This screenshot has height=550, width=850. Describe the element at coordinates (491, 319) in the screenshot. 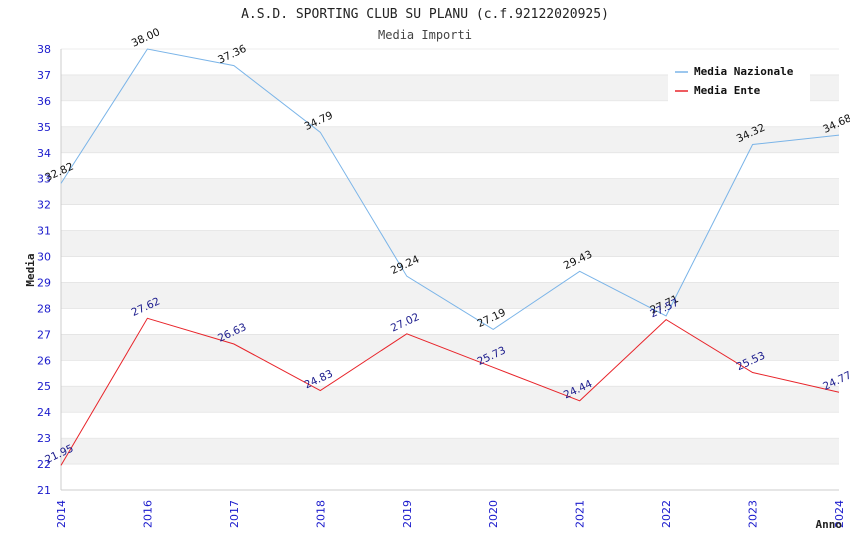

I see `data-label: 27.19` at that location.